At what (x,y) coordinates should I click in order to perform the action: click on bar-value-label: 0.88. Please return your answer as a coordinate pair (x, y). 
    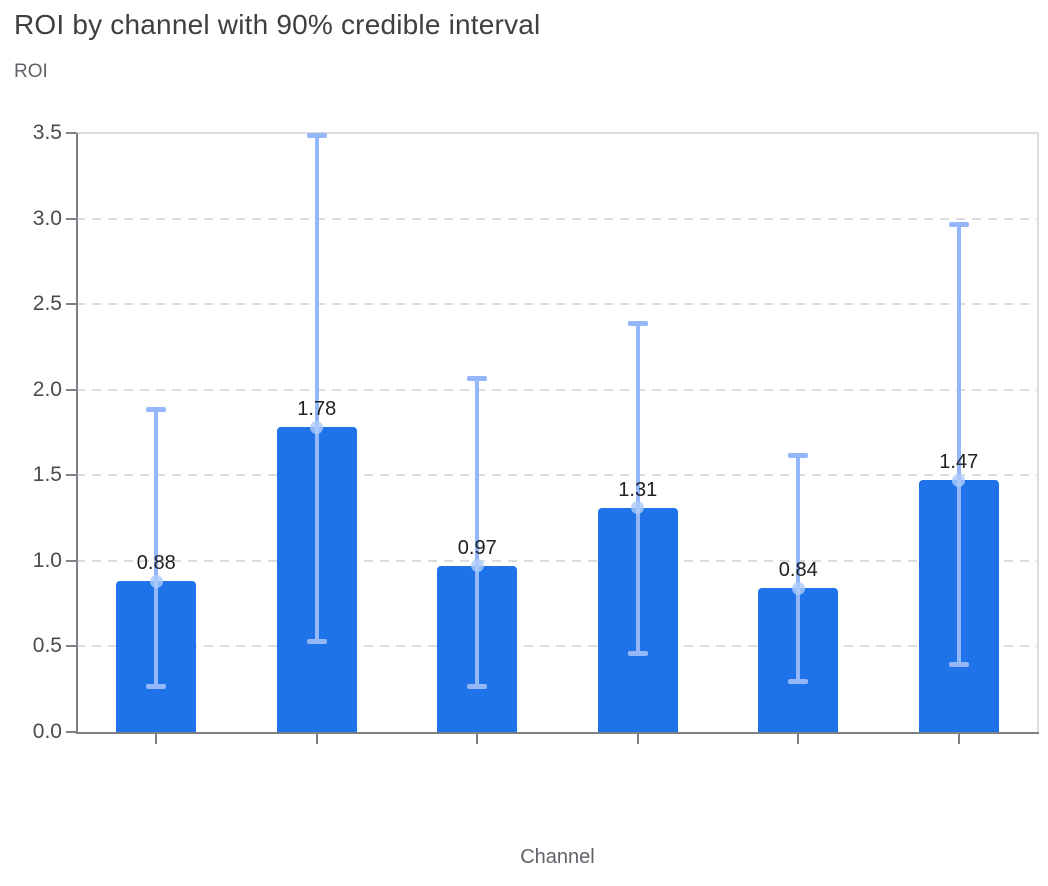
    Looking at the image, I should click on (156, 563).